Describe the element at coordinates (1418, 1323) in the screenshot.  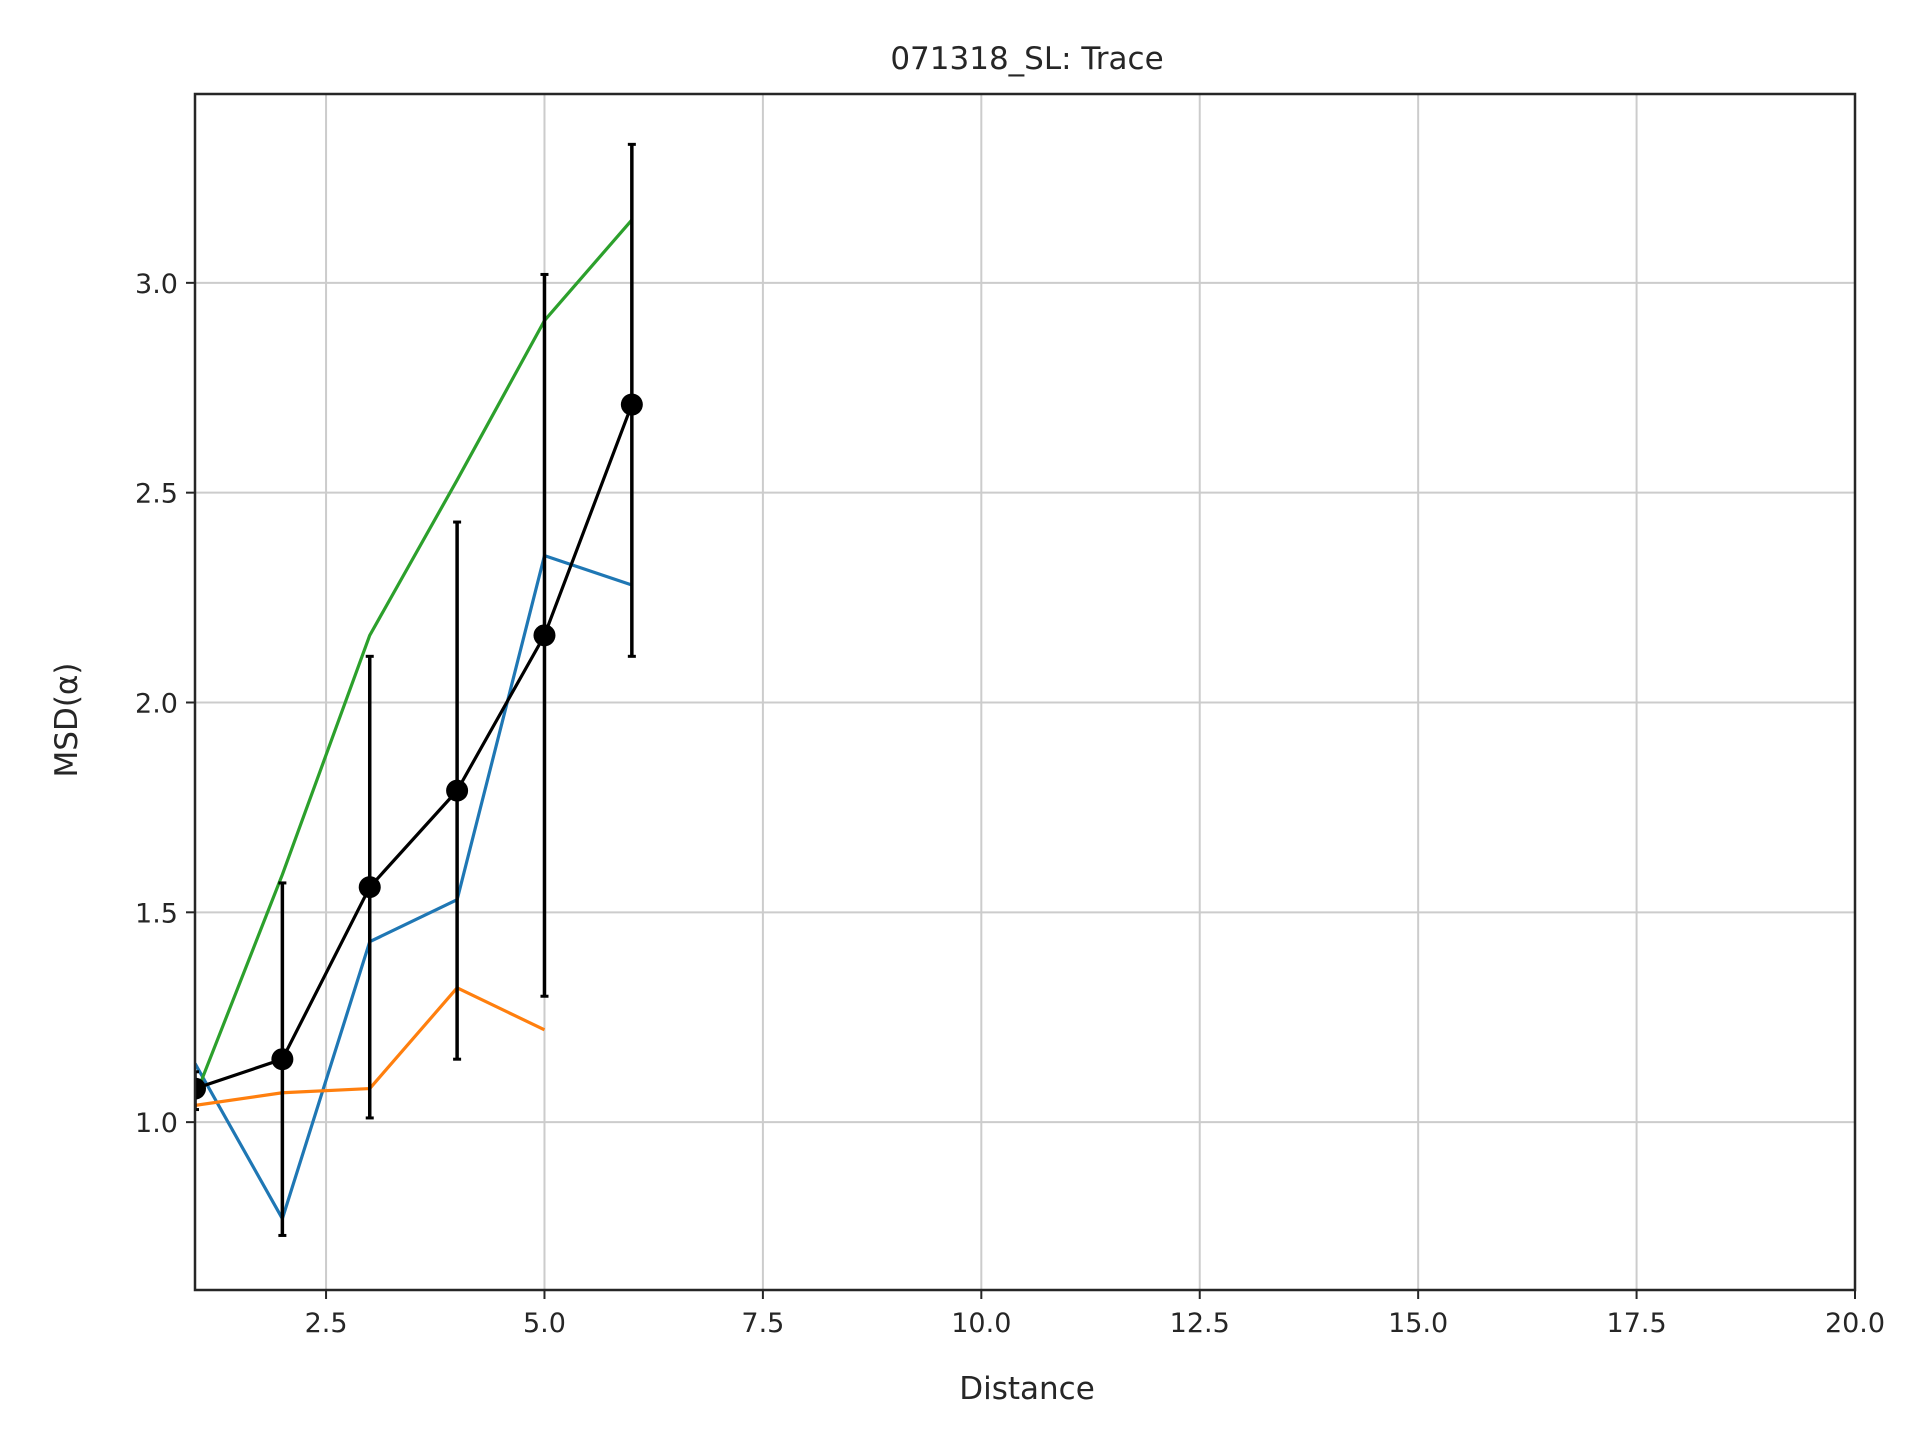
I see `x-tick-label: 15.0` at that location.